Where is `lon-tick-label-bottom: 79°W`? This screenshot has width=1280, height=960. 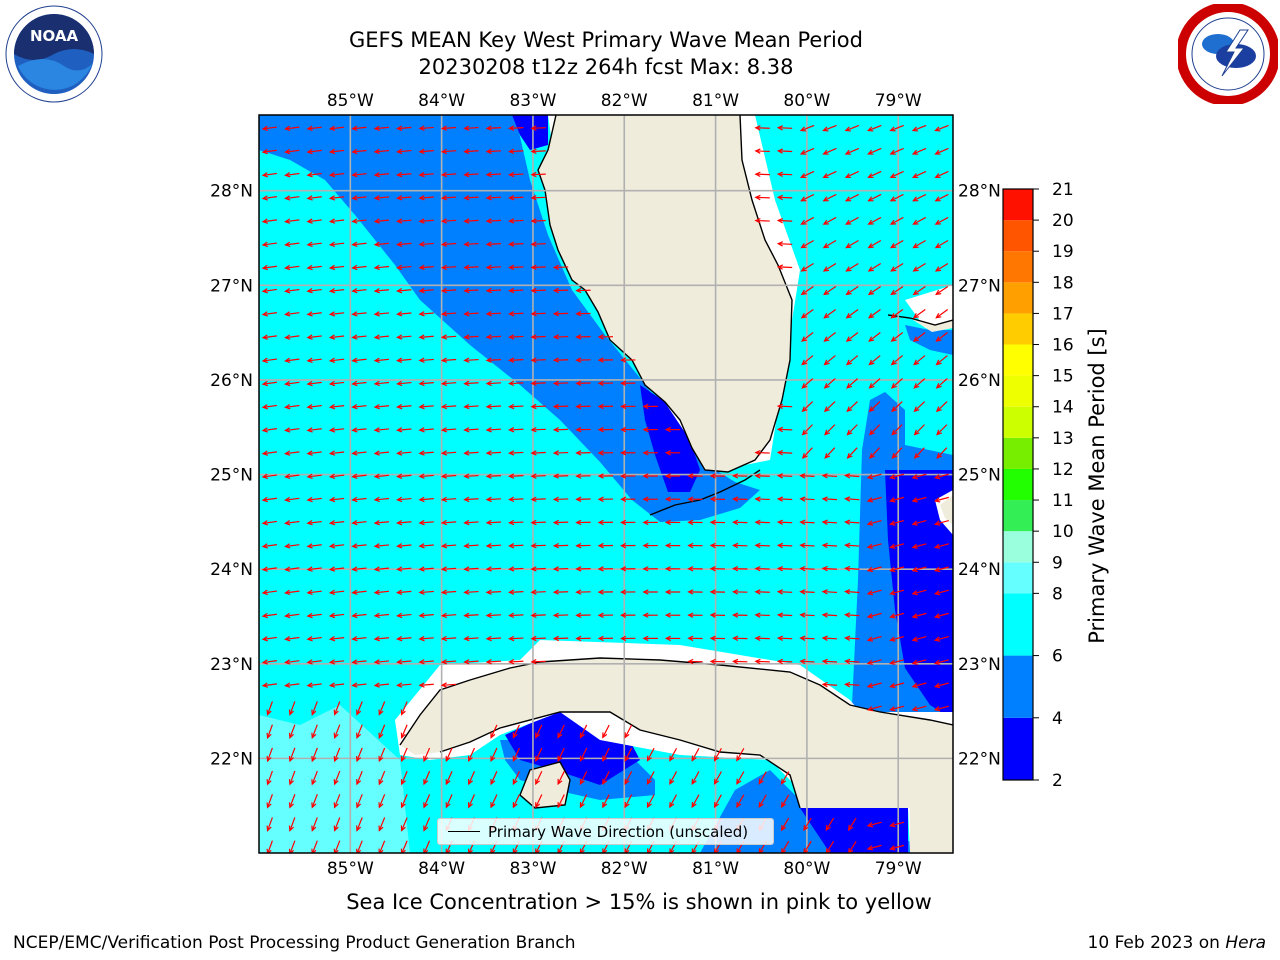 lon-tick-label-bottom: 79°W is located at coordinates (898, 869).